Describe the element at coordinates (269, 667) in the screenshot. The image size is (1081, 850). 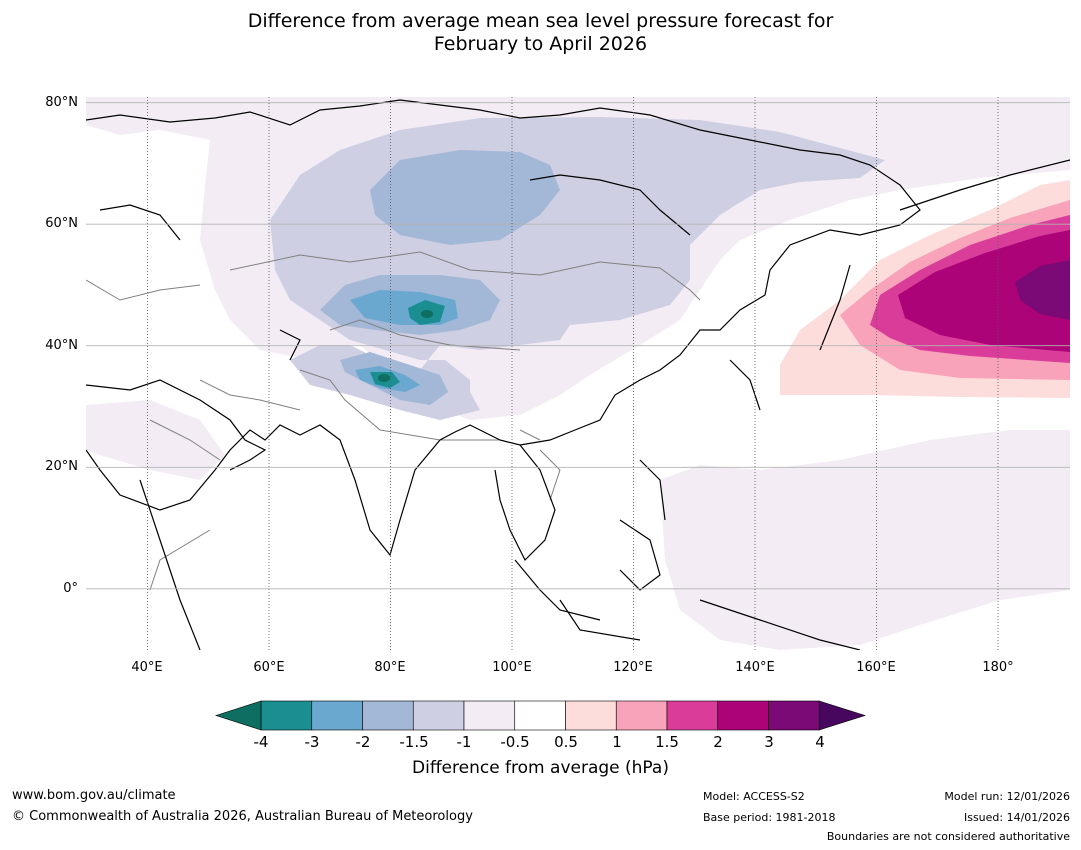
I see `lon-label-60e: 60°E` at that location.